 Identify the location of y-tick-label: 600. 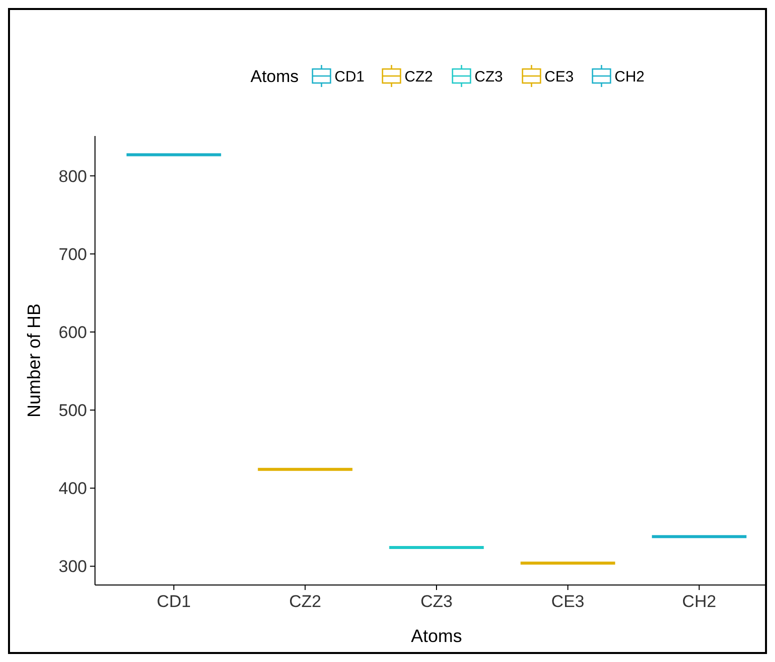
(72, 332).